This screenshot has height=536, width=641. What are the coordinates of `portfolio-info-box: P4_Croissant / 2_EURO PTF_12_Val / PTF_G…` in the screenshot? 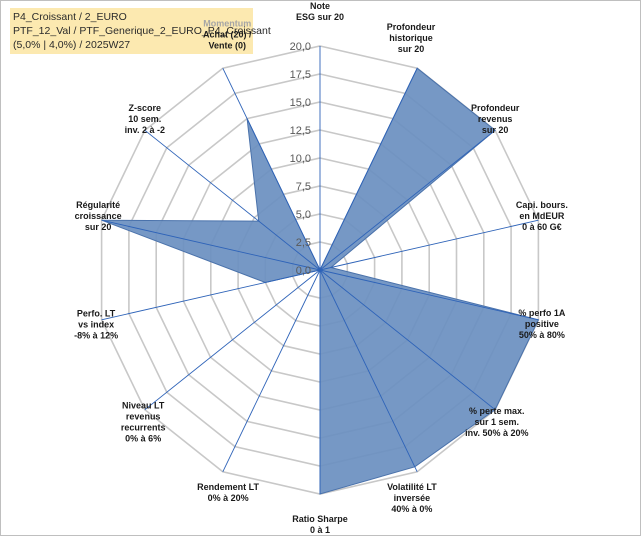 It's located at (140, 31).